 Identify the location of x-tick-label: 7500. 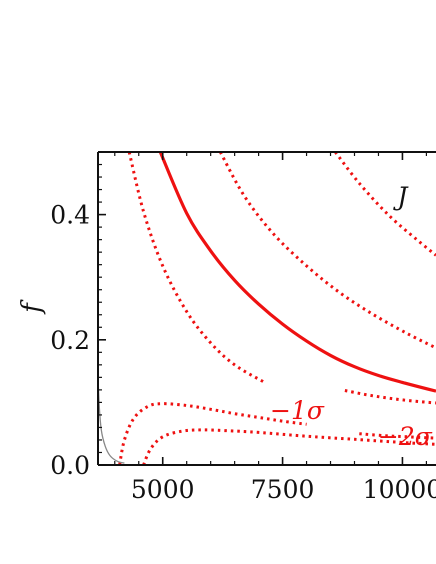
(283, 489).